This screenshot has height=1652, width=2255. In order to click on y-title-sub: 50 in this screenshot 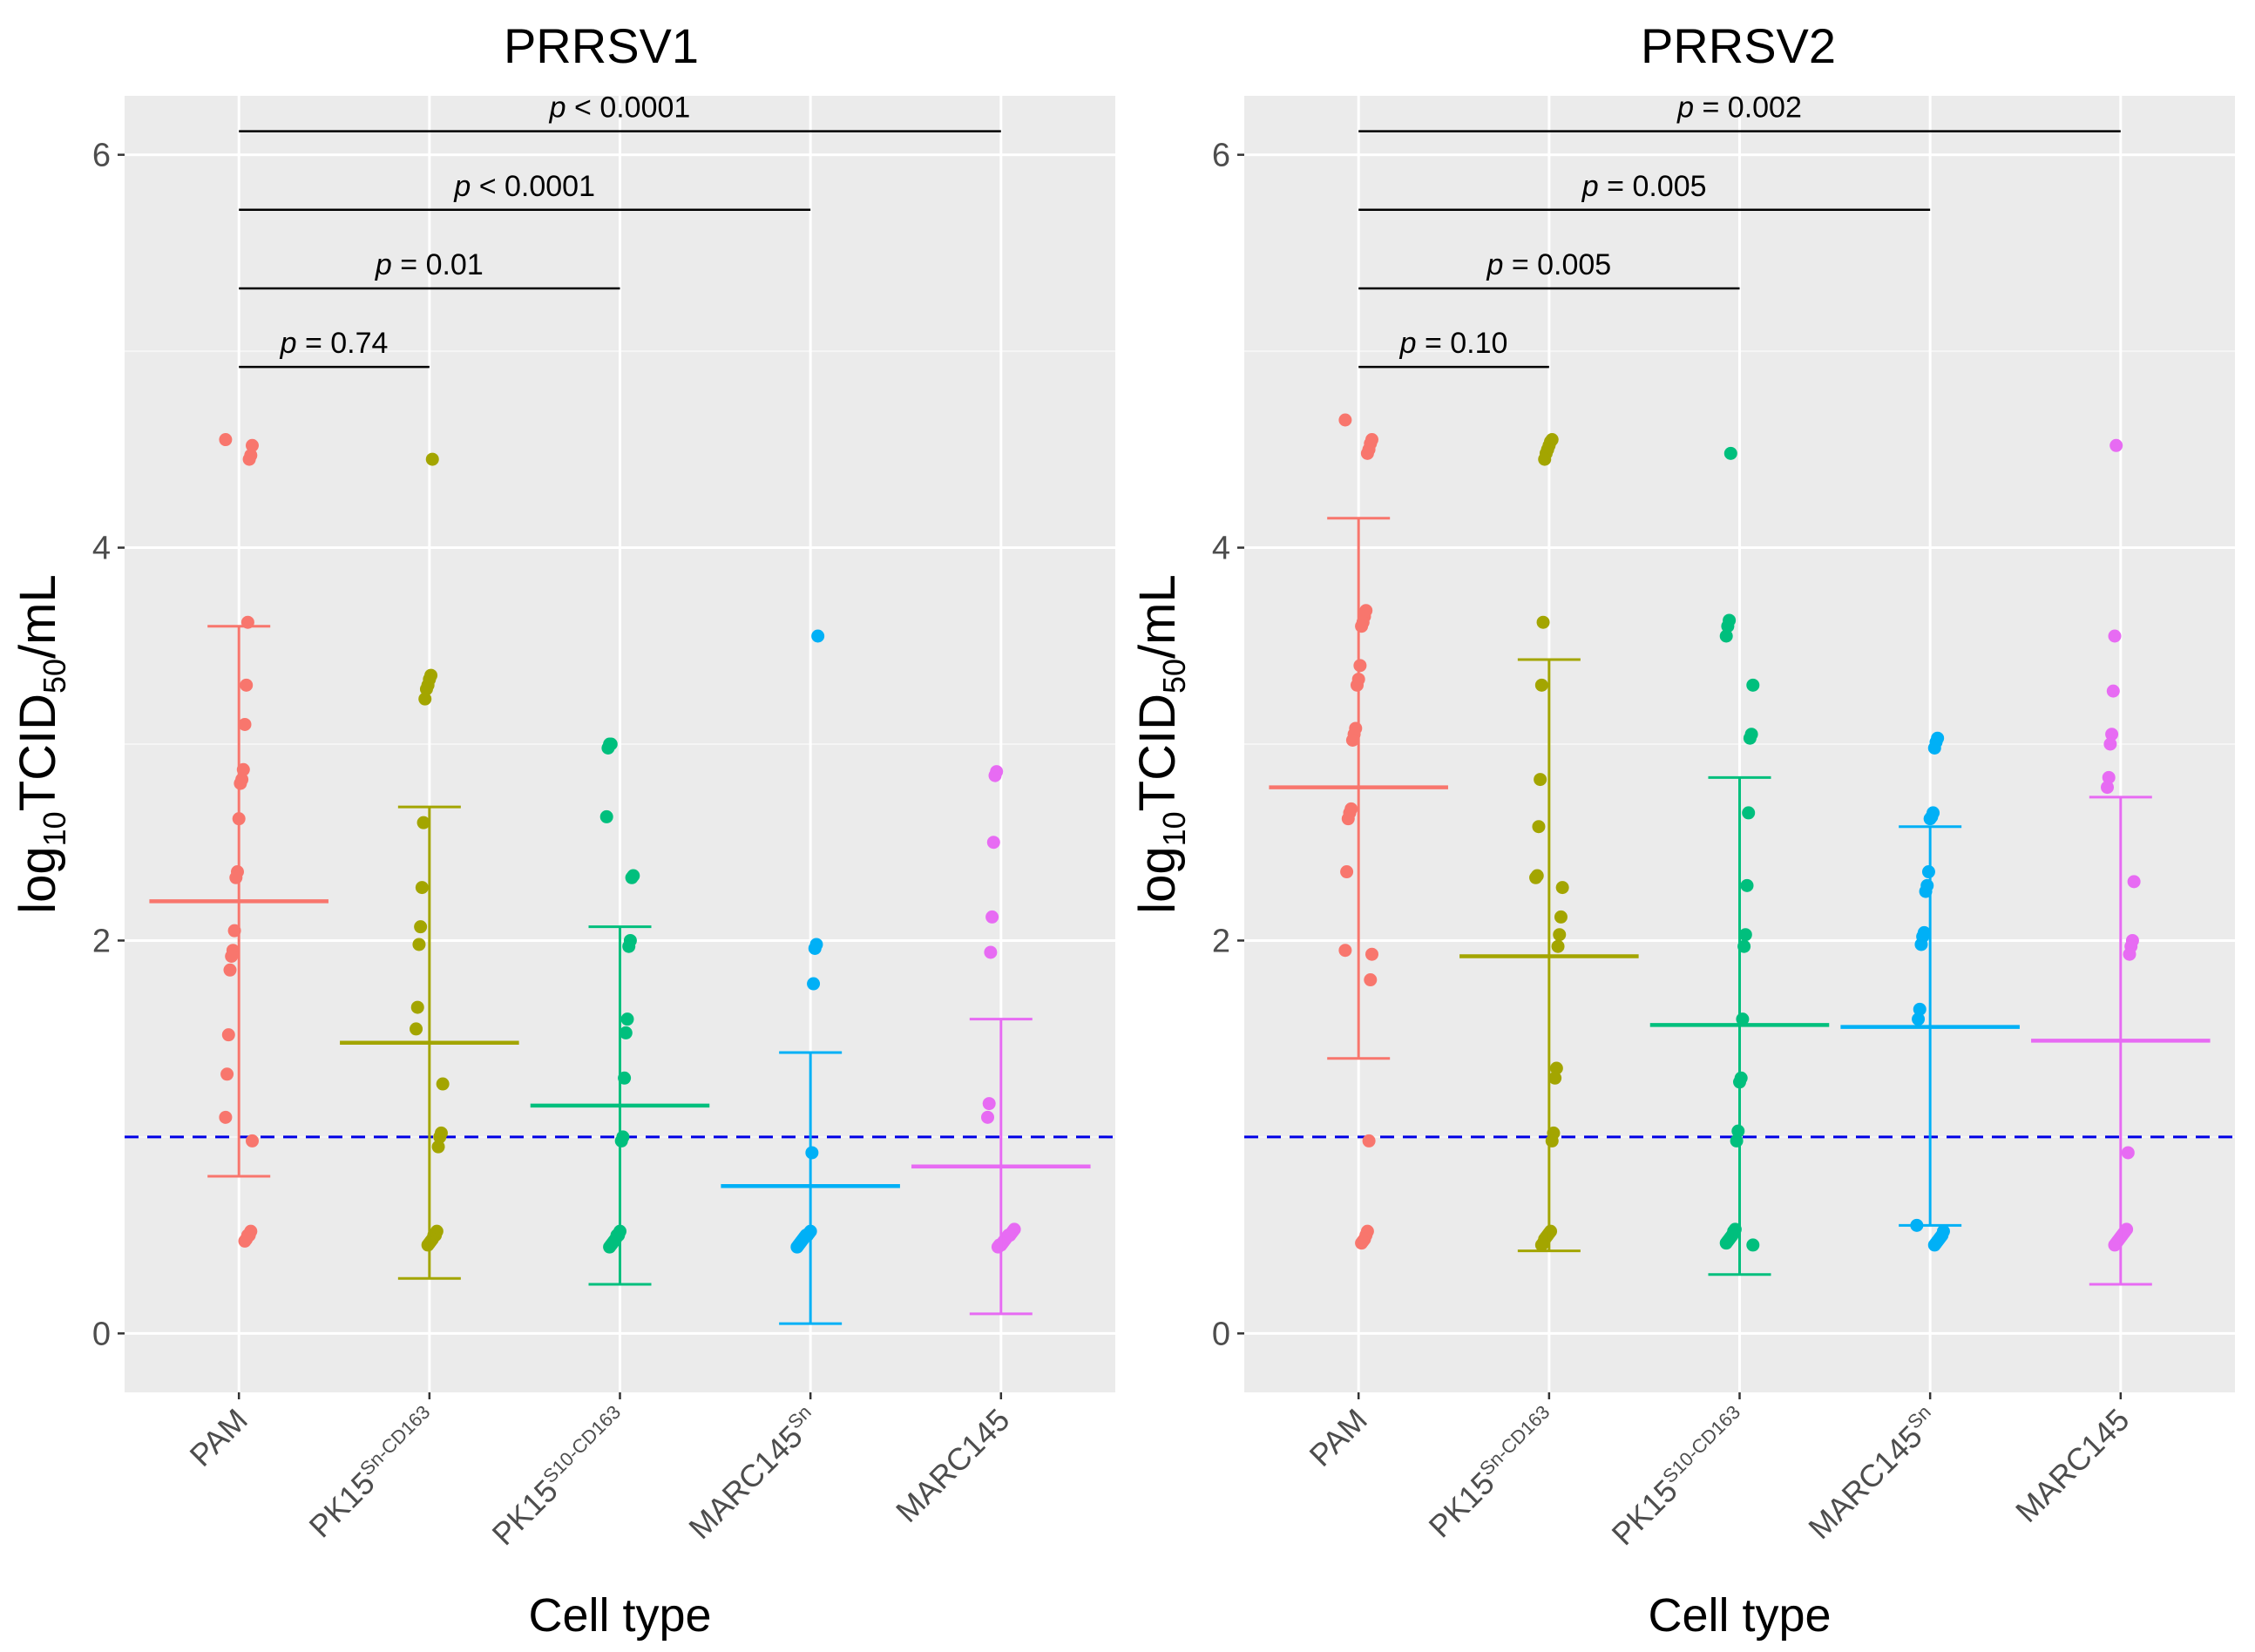, I will do `click(1174, 676)`.